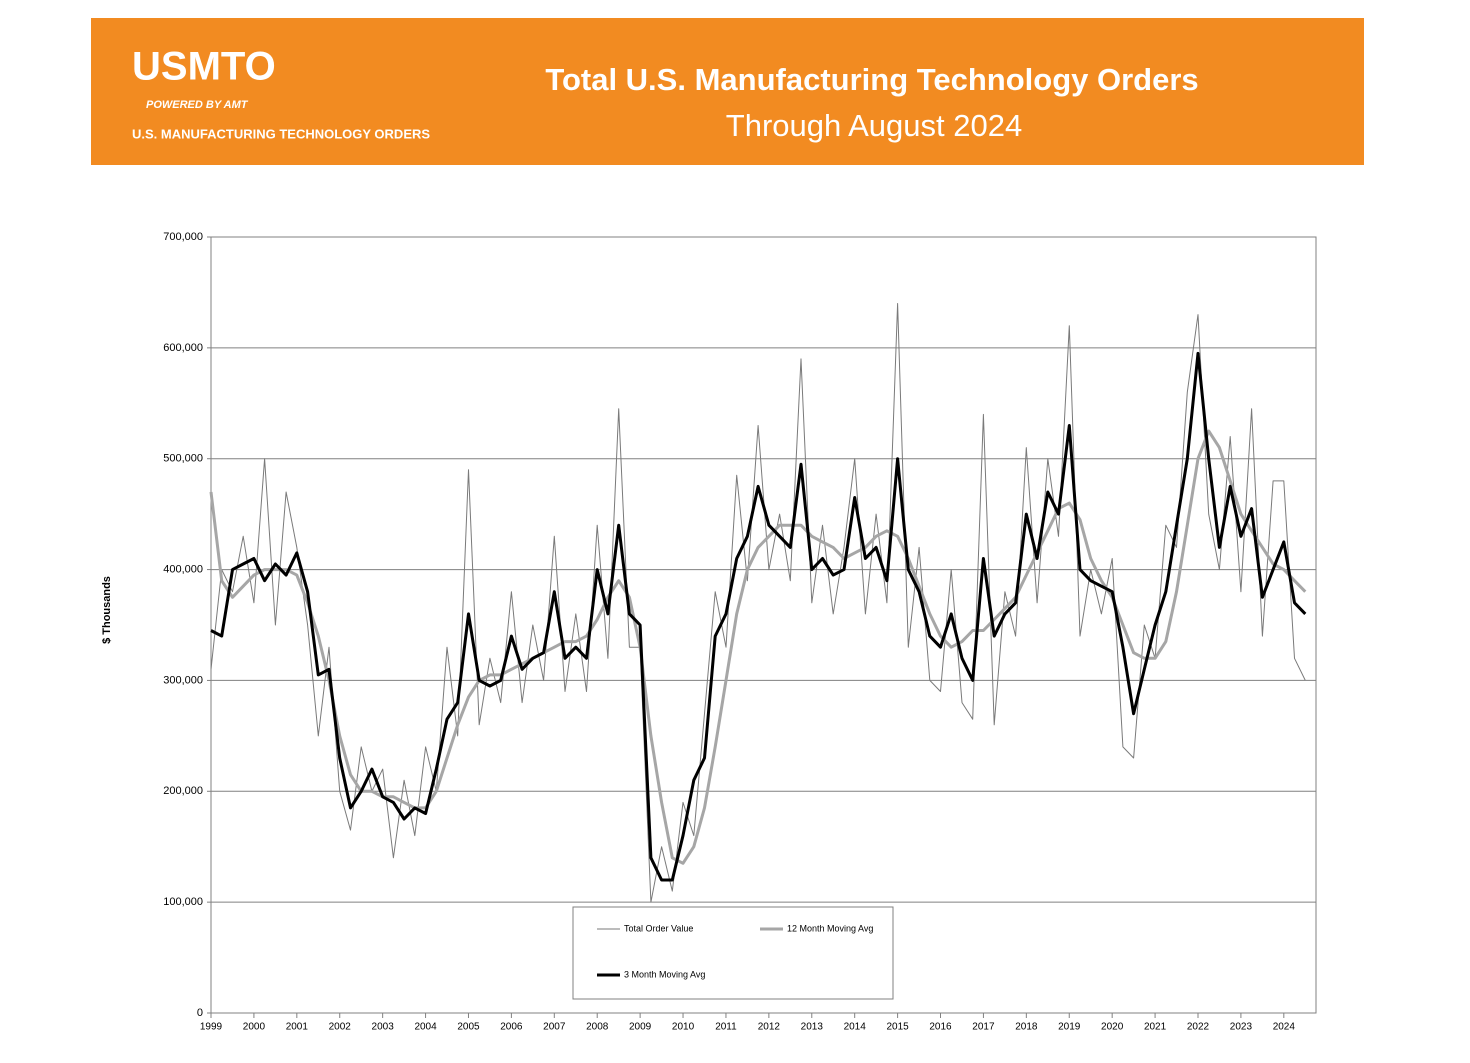  What do you see at coordinates (1112, 1027) in the screenshot?
I see `x-tick-label: 2020` at bounding box center [1112, 1027].